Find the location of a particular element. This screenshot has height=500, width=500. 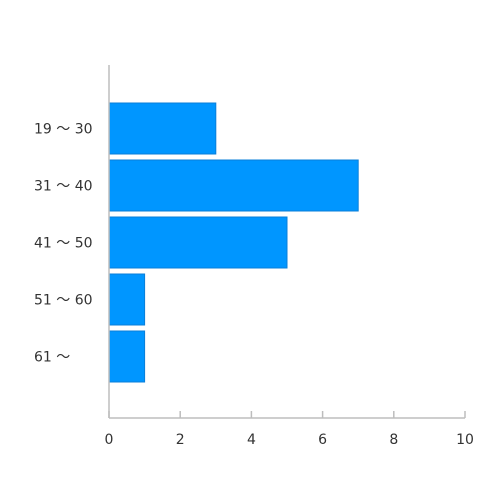

category-labels-group: 19 ～ 30 31 ～ 40 41 ～ 50 51 ～ 60 61 ～ is located at coordinates (63, 244).